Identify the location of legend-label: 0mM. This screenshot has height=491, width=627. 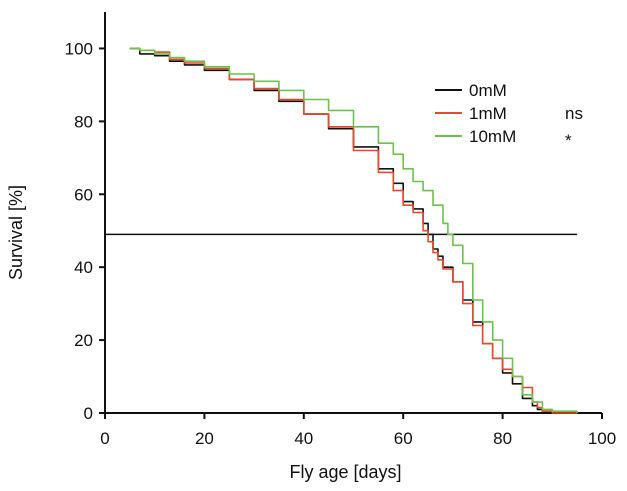
(488, 90).